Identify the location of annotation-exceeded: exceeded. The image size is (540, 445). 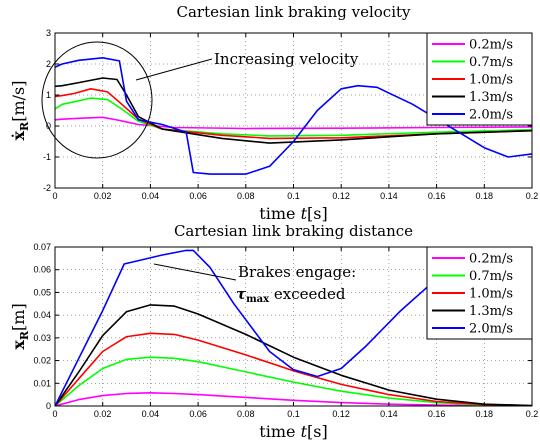
(307, 294).